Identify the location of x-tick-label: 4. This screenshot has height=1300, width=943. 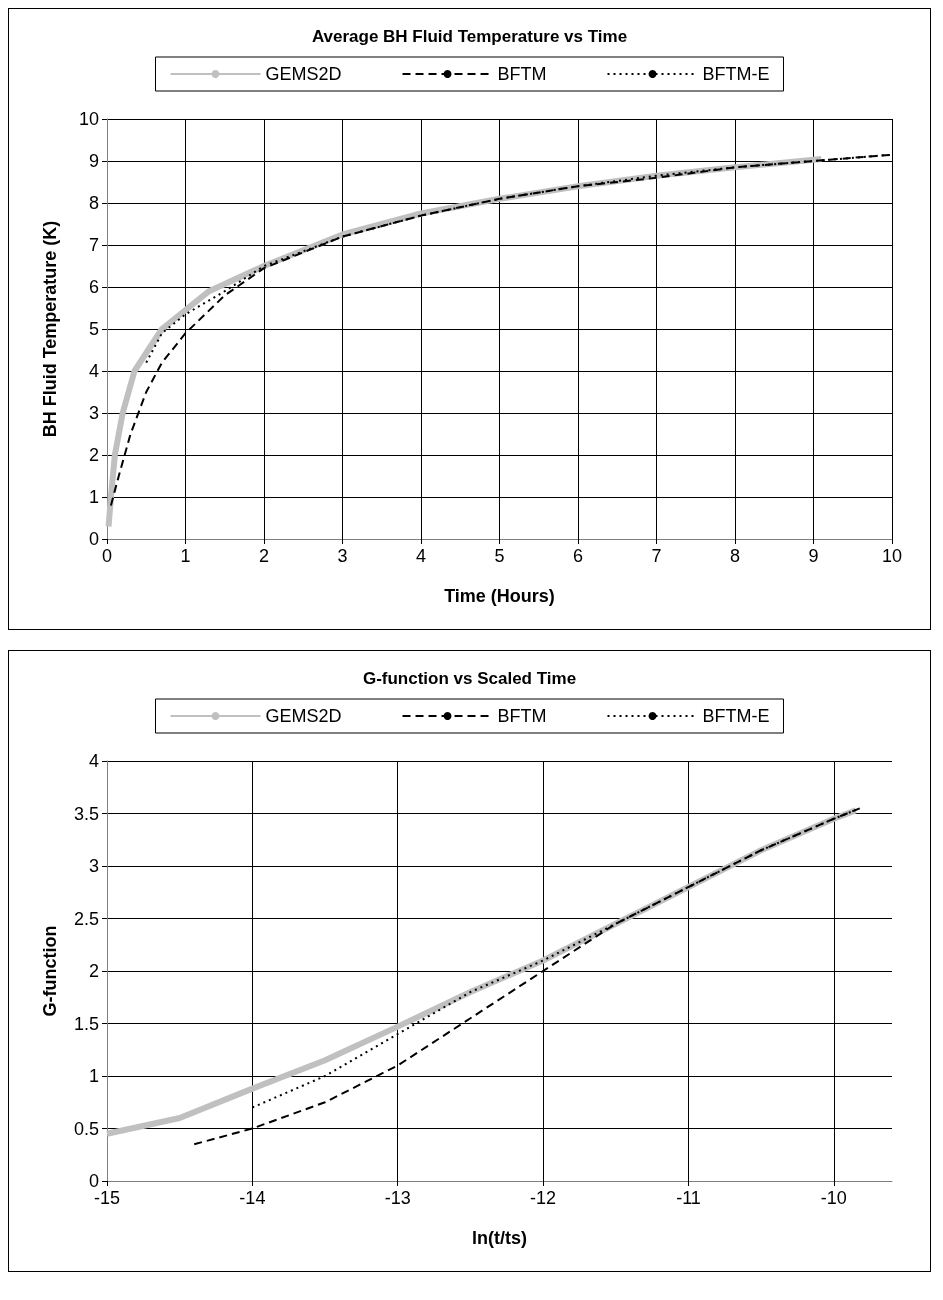
(421, 556).